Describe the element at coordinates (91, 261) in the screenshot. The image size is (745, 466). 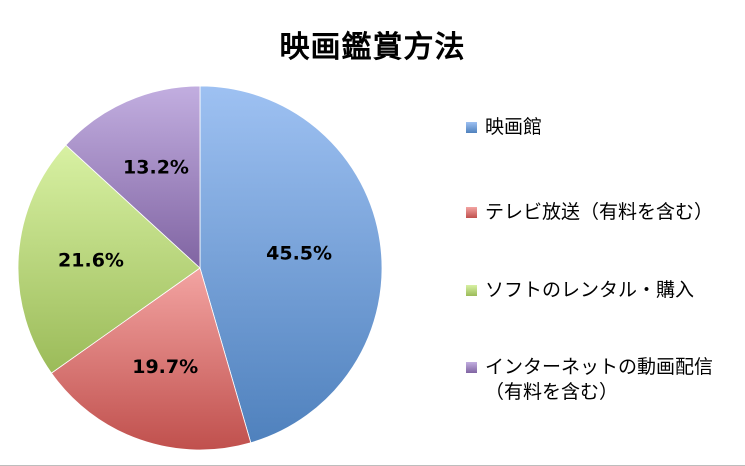
I see `slice-label-3: 21.6%` at that location.